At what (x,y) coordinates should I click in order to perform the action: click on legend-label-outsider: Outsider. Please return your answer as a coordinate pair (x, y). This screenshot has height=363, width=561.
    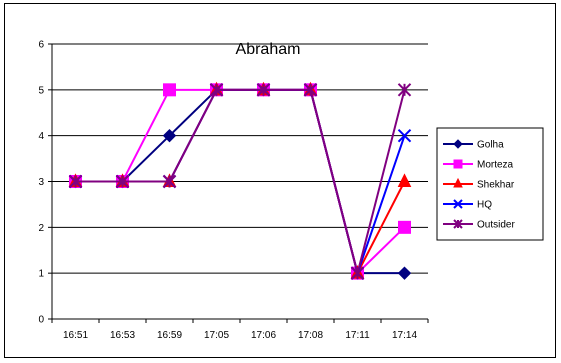
    Looking at the image, I should click on (496, 225).